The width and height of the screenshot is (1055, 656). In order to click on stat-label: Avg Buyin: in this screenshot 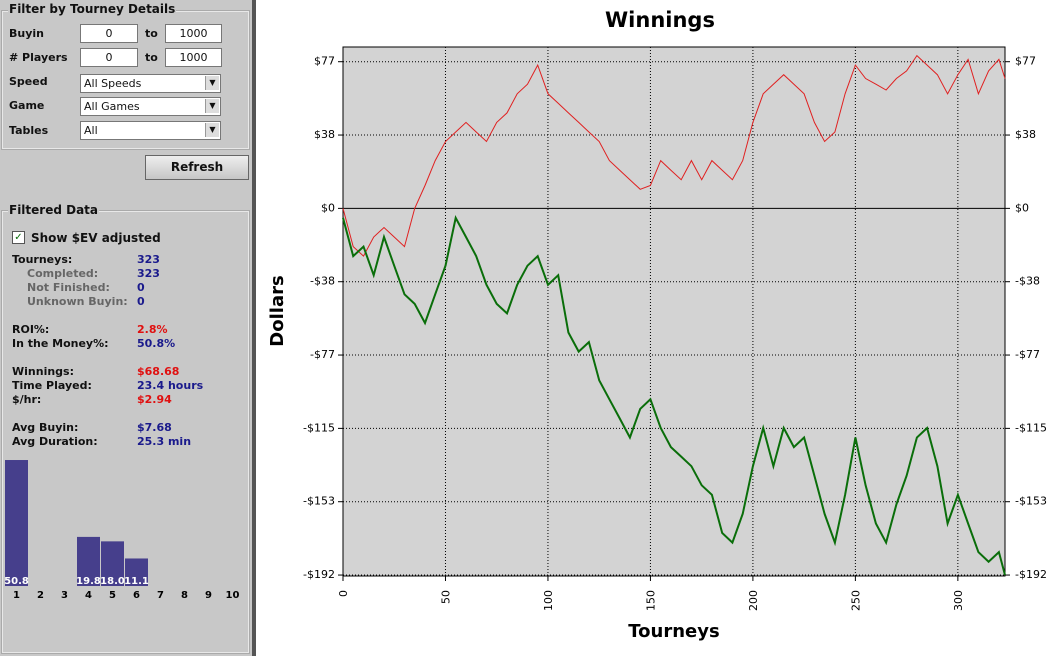, I will do `click(45, 427)`.